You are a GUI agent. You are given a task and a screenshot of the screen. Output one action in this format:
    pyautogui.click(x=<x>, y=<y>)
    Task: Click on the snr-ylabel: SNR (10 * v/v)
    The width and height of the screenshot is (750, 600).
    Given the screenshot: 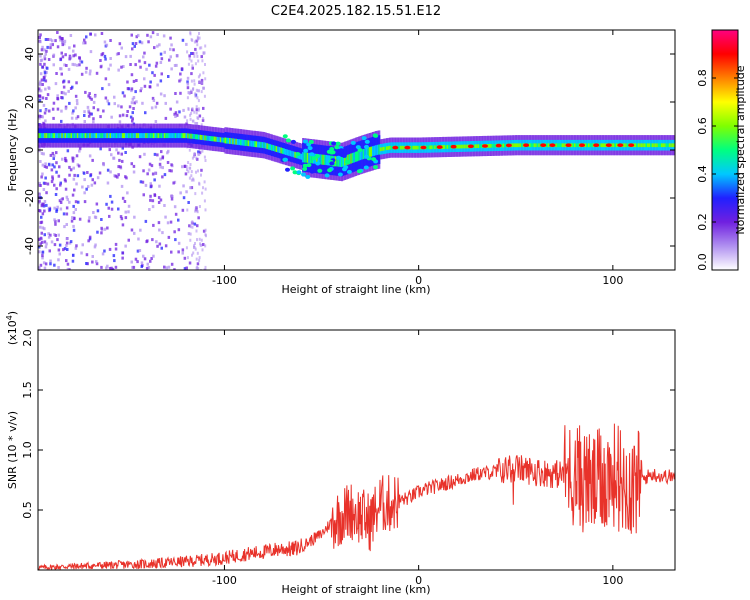 What is the action you would take?
    pyautogui.click(x=12, y=450)
    